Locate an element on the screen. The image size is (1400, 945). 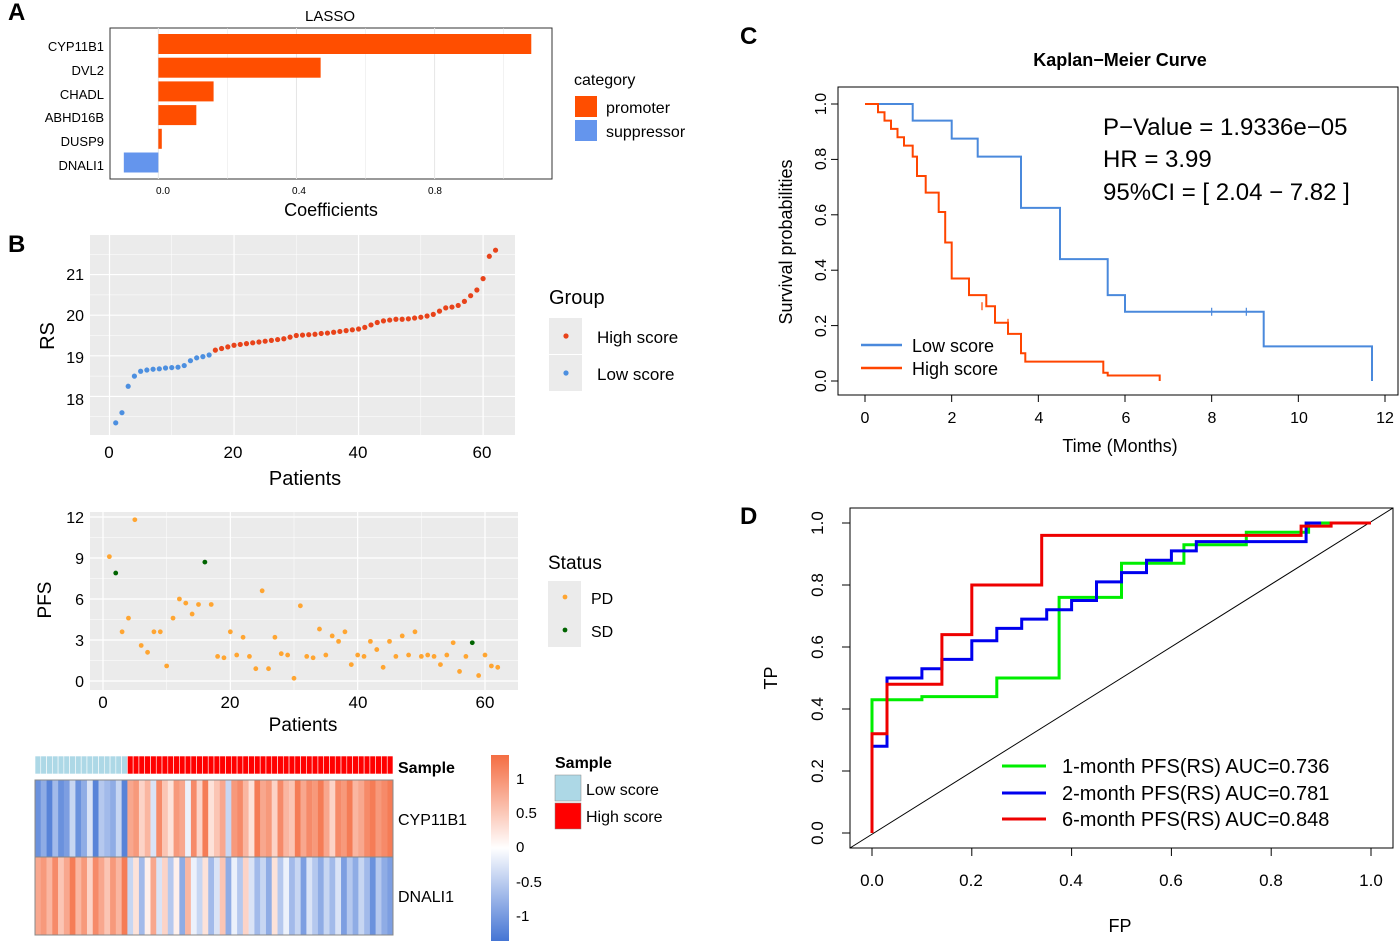
legend-swatch-low-score is located at coordinates (568, 788).